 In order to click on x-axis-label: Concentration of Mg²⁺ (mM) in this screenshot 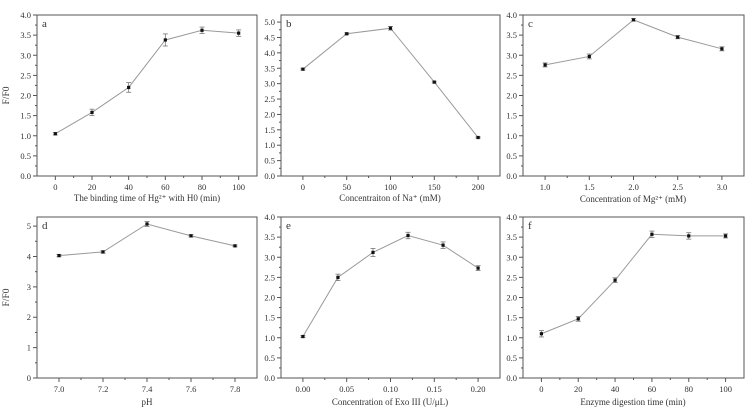, I will do `click(633, 199)`.